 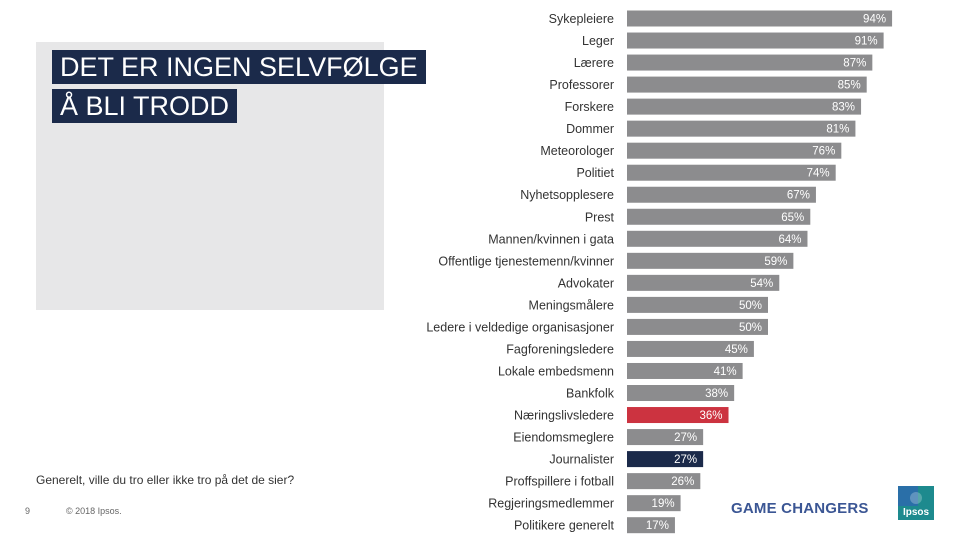 I want to click on value-label-2: 87%, so click(x=854, y=64).